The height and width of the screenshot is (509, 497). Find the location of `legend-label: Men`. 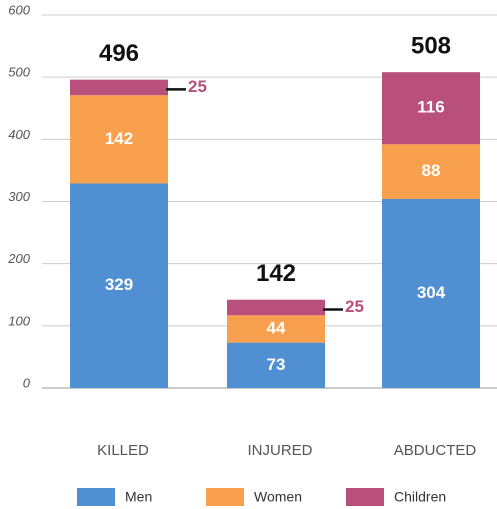

legend-label: Men is located at coordinates (138, 497).